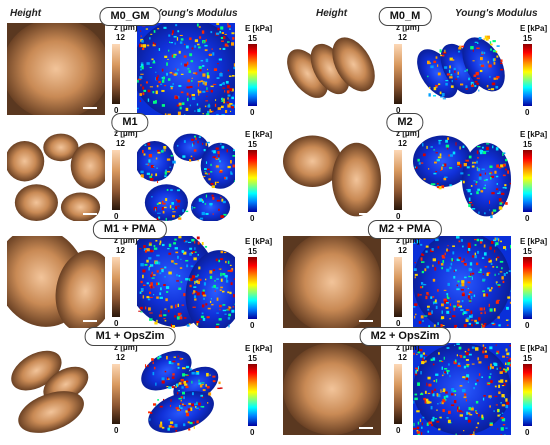 This screenshot has width=550, height=445. Describe the element at coordinates (130, 16) in the screenshot. I see `condition-label-left-0: M0_GM` at that location.